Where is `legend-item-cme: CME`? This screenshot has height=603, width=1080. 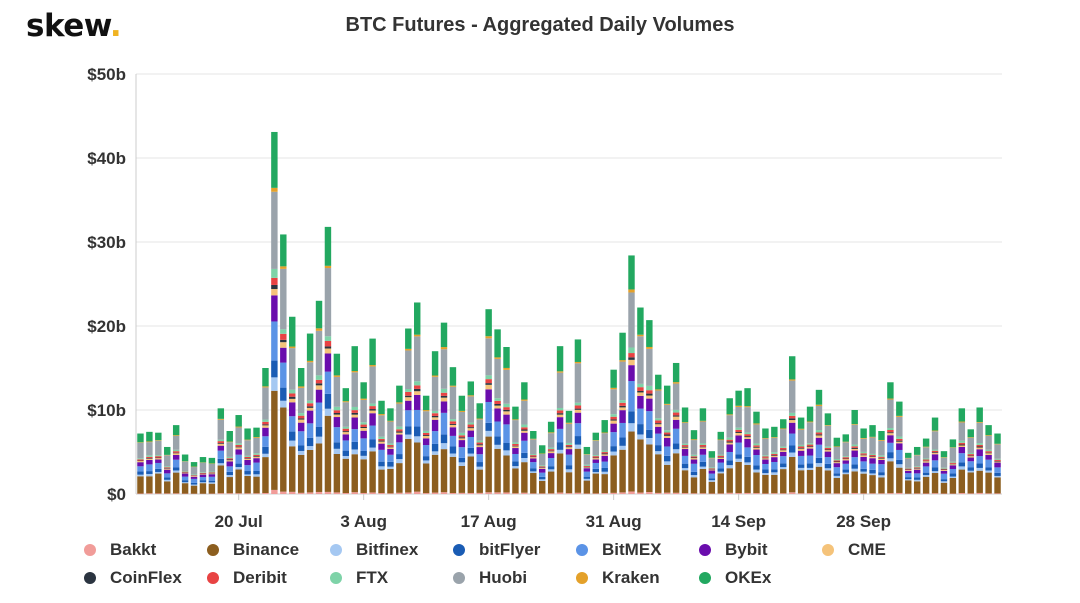 legend-item-cme: CME is located at coordinates (854, 550).